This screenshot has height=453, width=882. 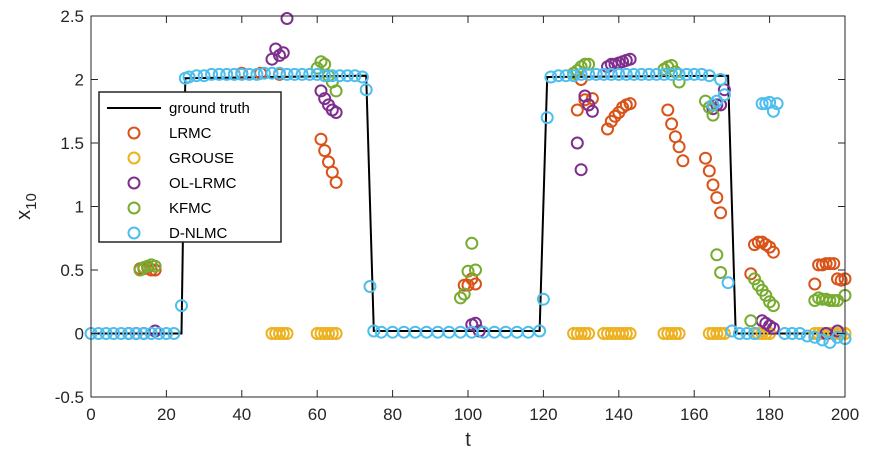 I want to click on legend-item-kfmc: KFMC, so click(x=169, y=208).